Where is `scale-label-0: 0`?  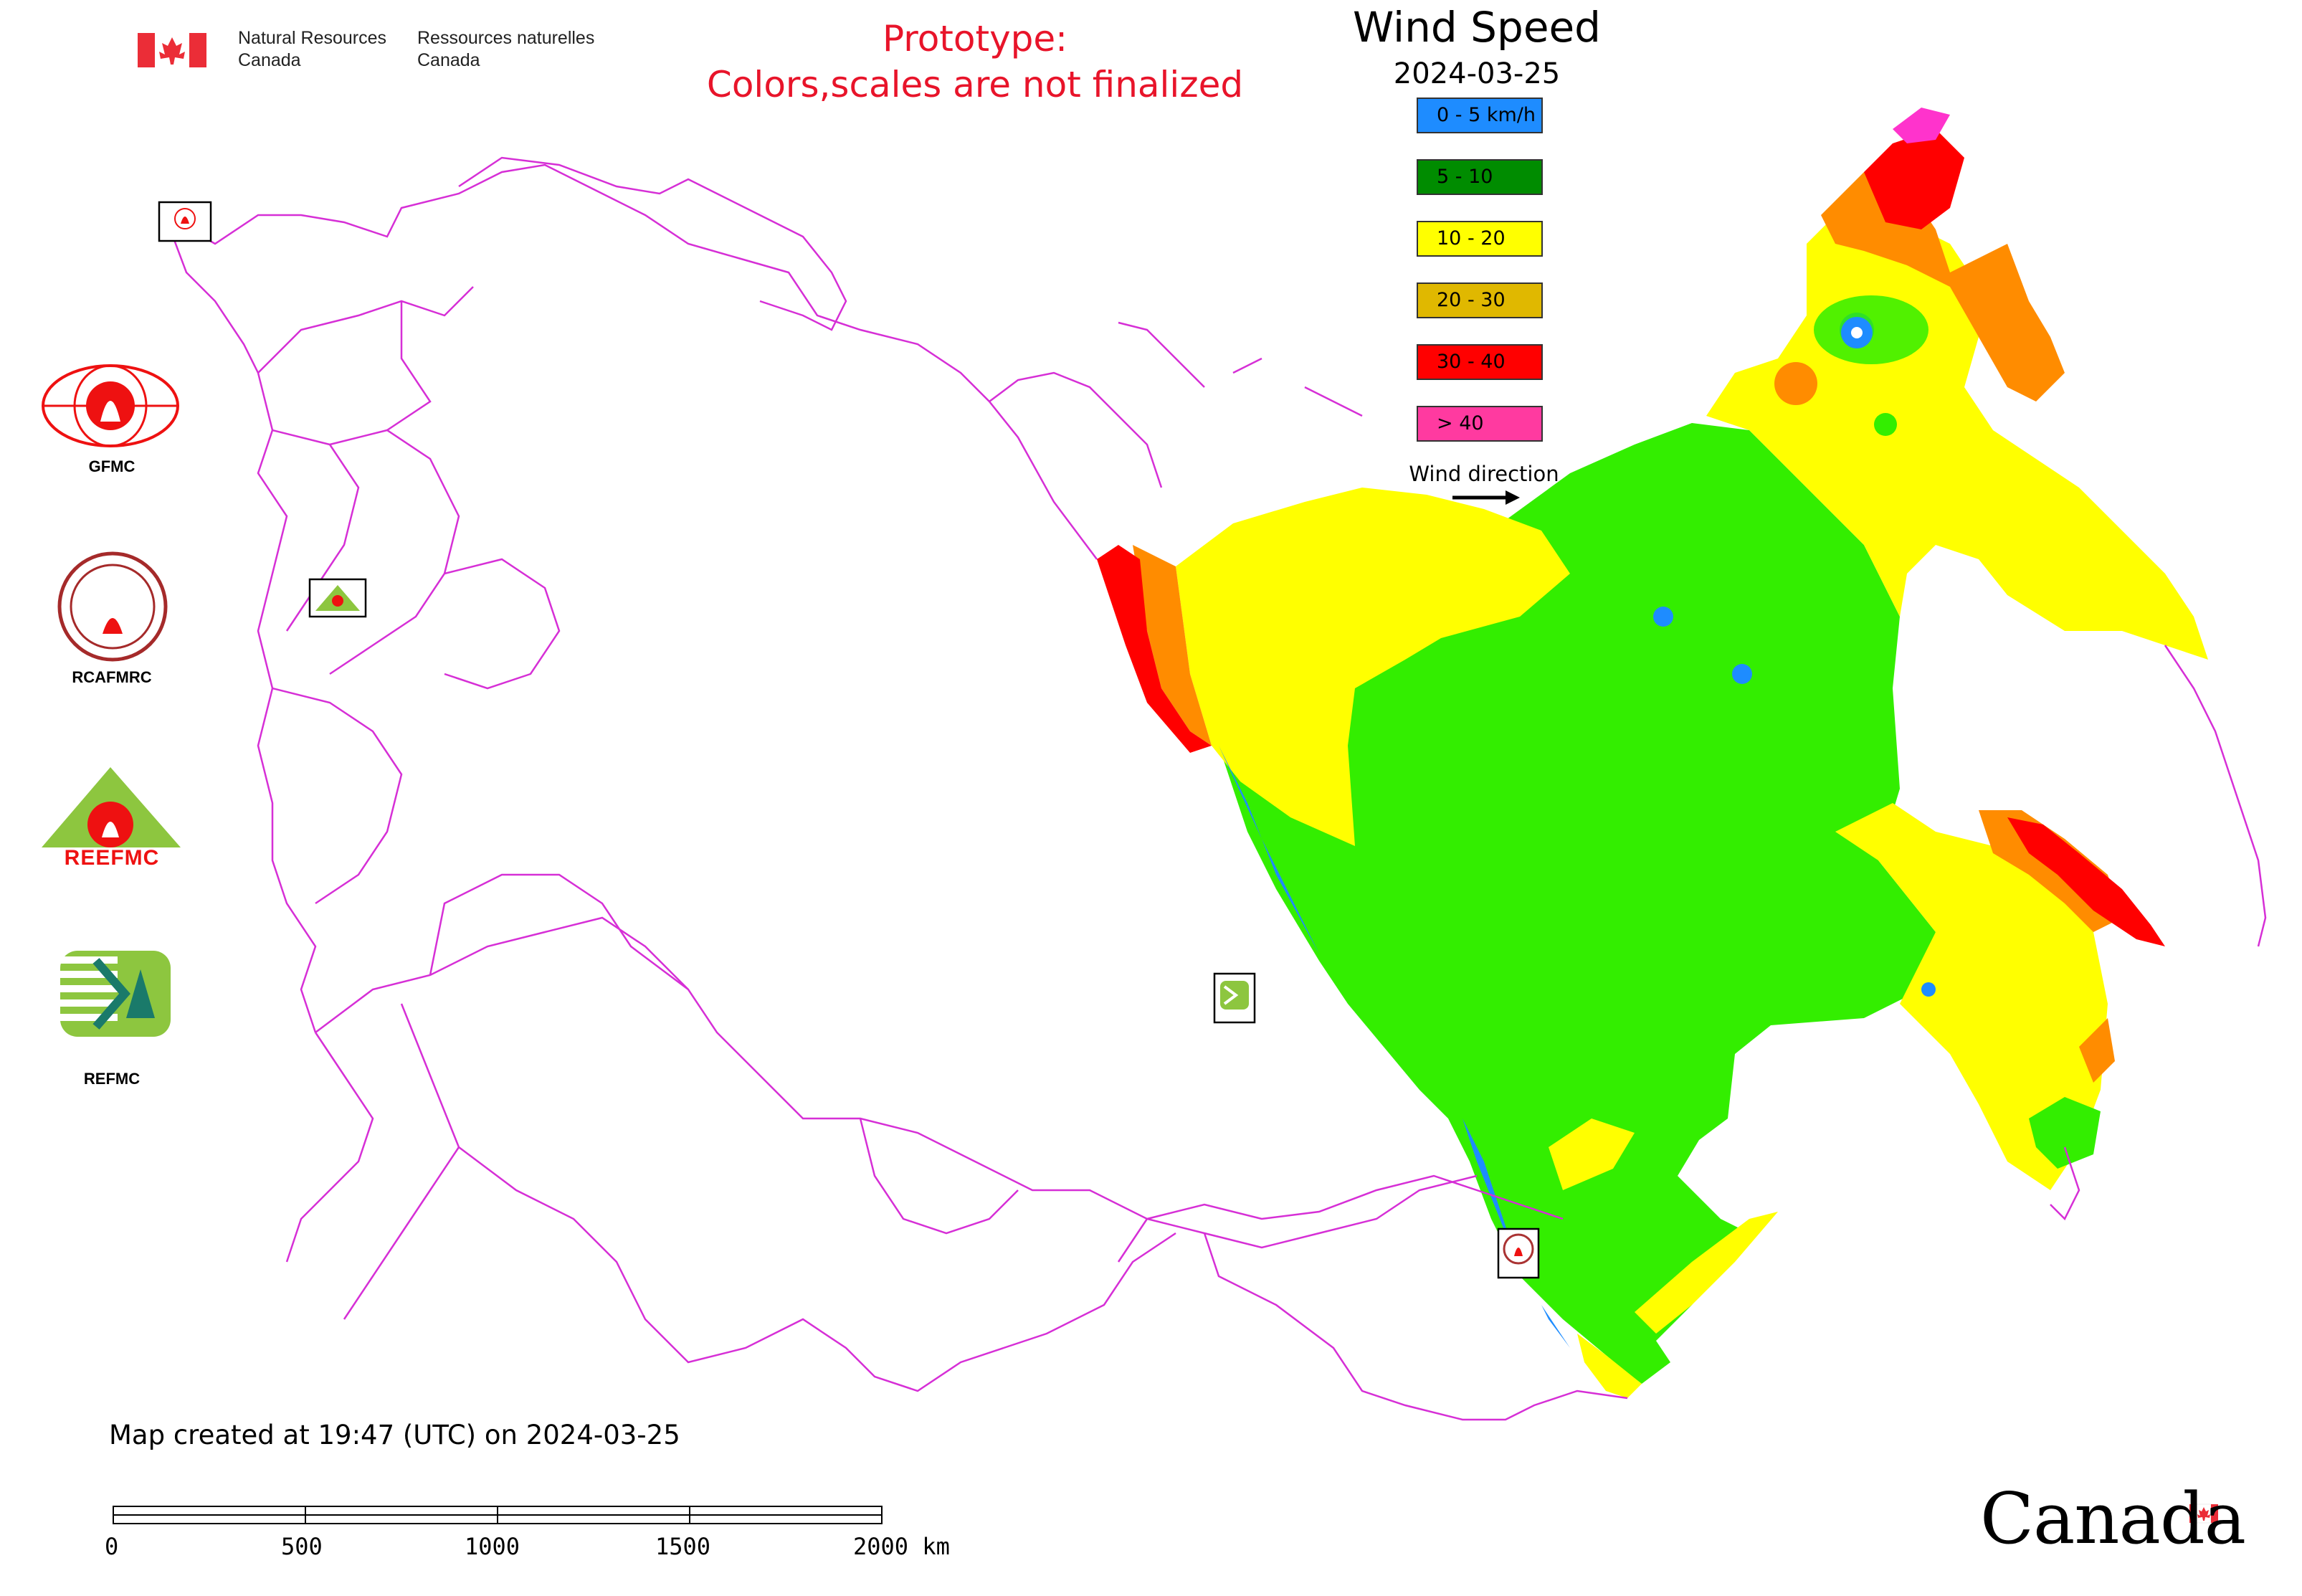 scale-label-0: 0 is located at coordinates (112, 1546).